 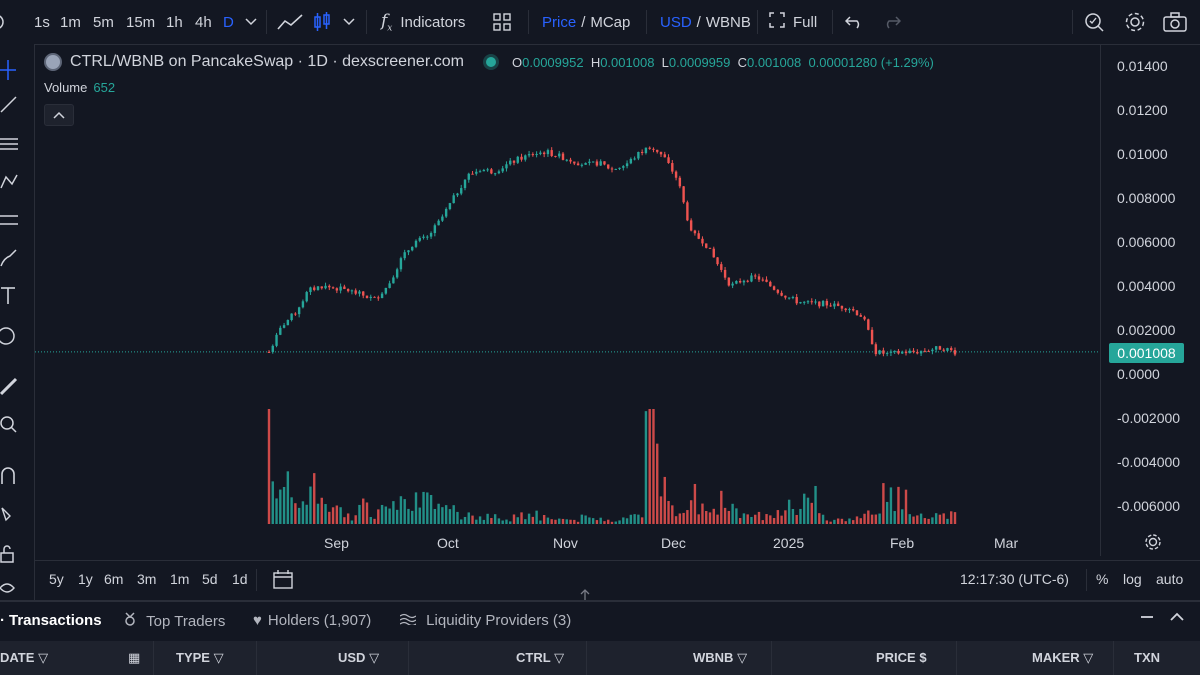 I want to click on tab-holders: ♥ Holders (1,907), so click(x=312, y=620).